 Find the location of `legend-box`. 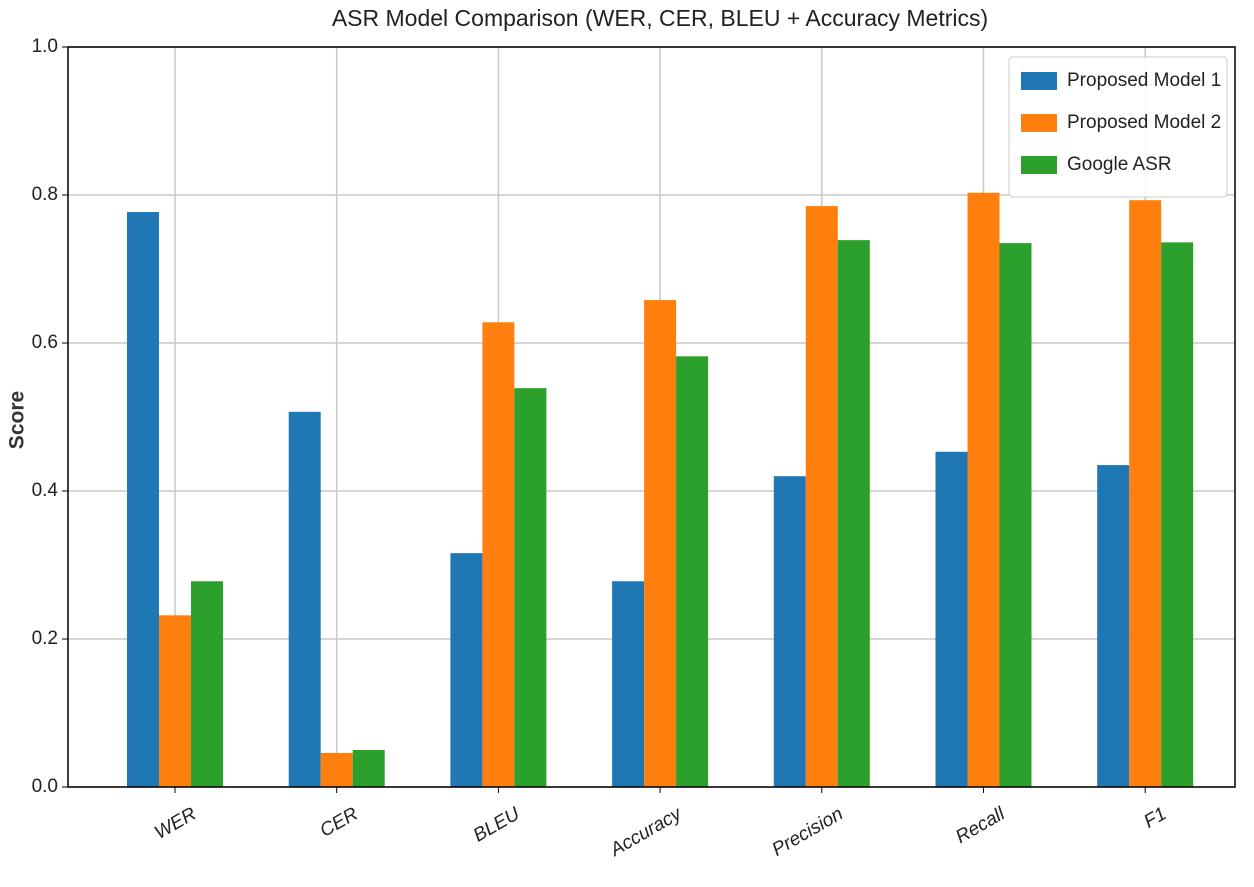

legend-box is located at coordinates (1118, 127).